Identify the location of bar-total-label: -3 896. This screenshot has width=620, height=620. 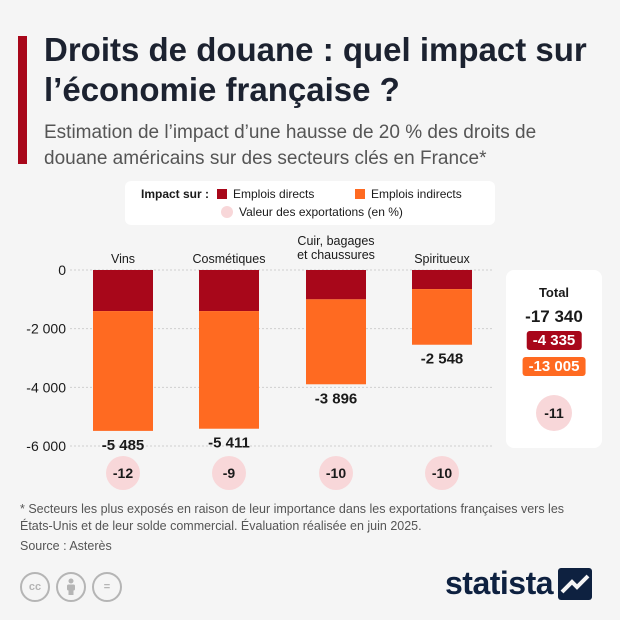
(336, 398).